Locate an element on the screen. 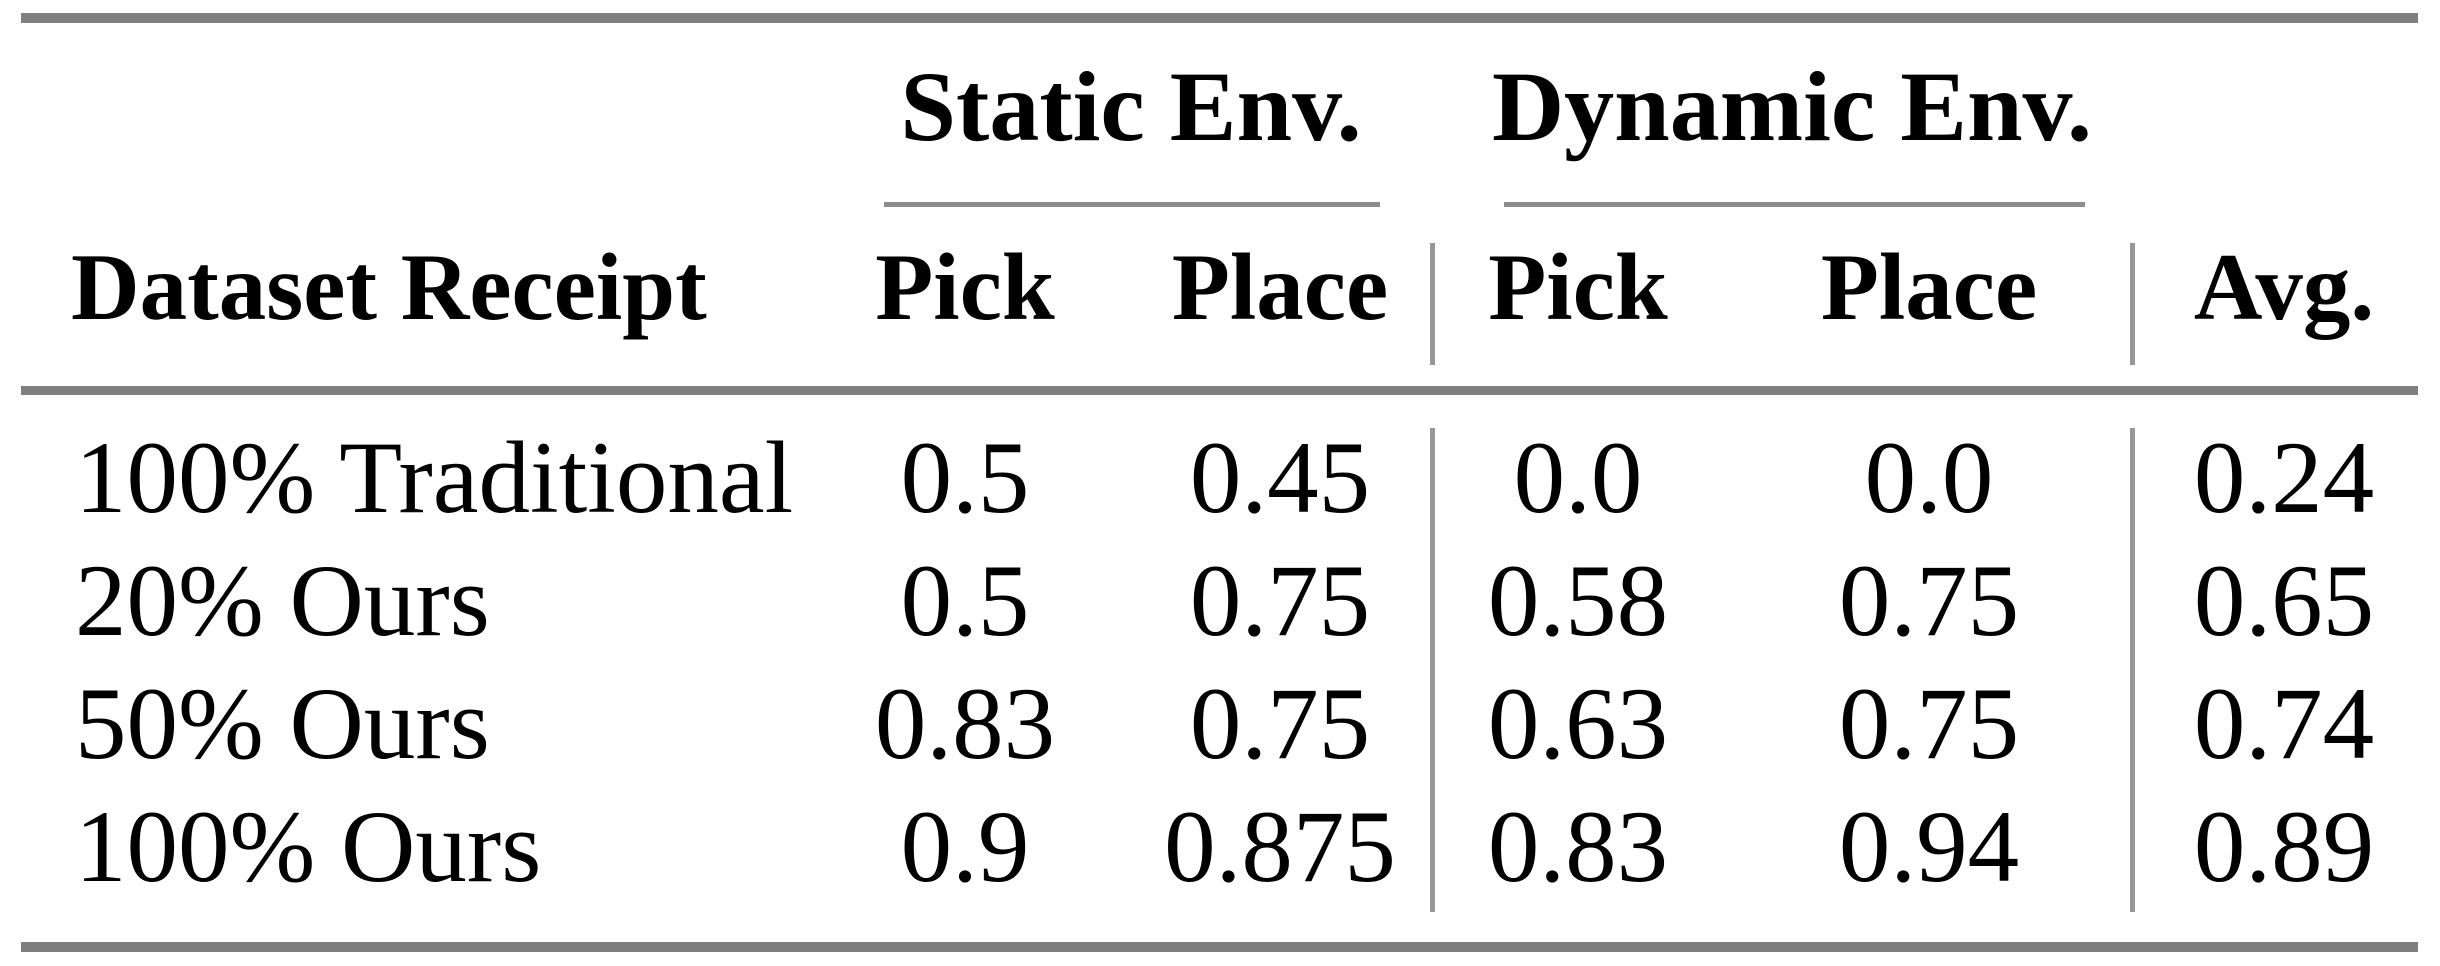  column-header-dataset-receipt: Dataset Receipt is located at coordinates (389, 287).